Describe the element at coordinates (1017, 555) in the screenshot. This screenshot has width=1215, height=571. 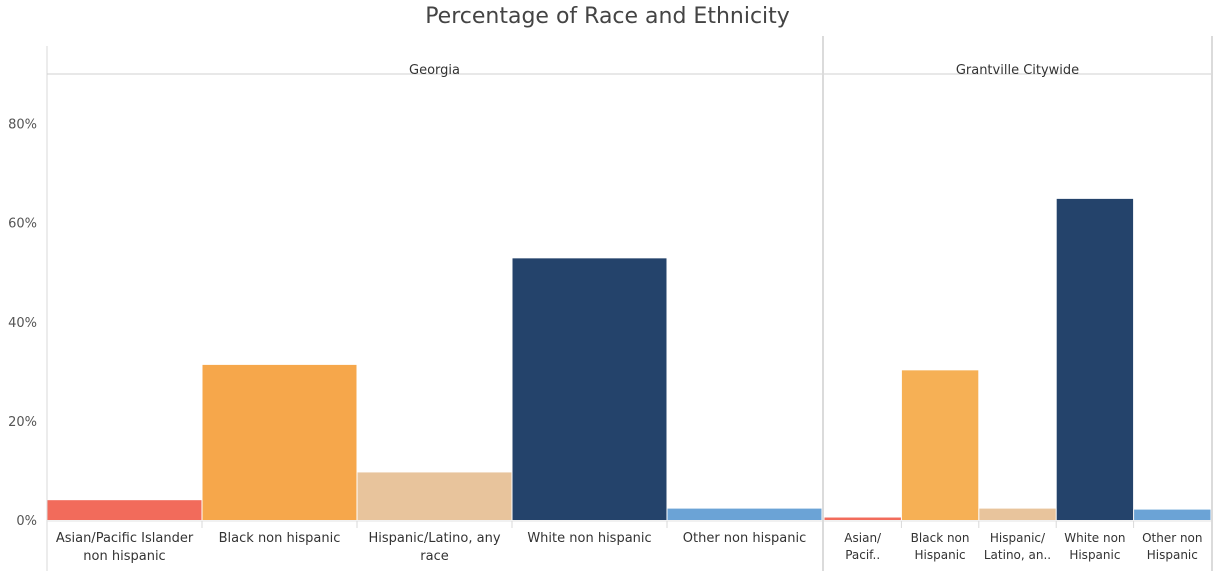
I see `x-category-label: Latino, an..` at that location.